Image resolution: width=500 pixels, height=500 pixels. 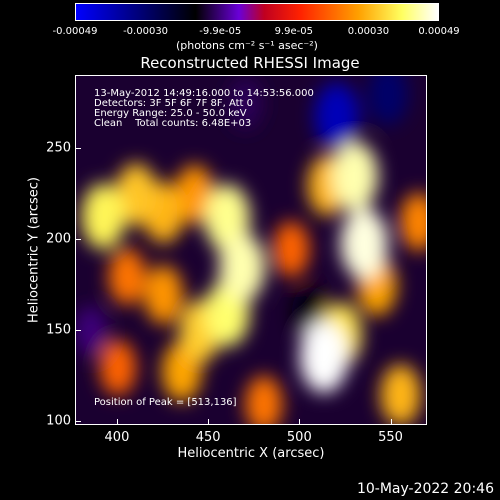 What do you see at coordinates (173, 123) in the screenshot?
I see `clean-counts-text: Clean Total counts: 6.48E+03` at bounding box center [173, 123].